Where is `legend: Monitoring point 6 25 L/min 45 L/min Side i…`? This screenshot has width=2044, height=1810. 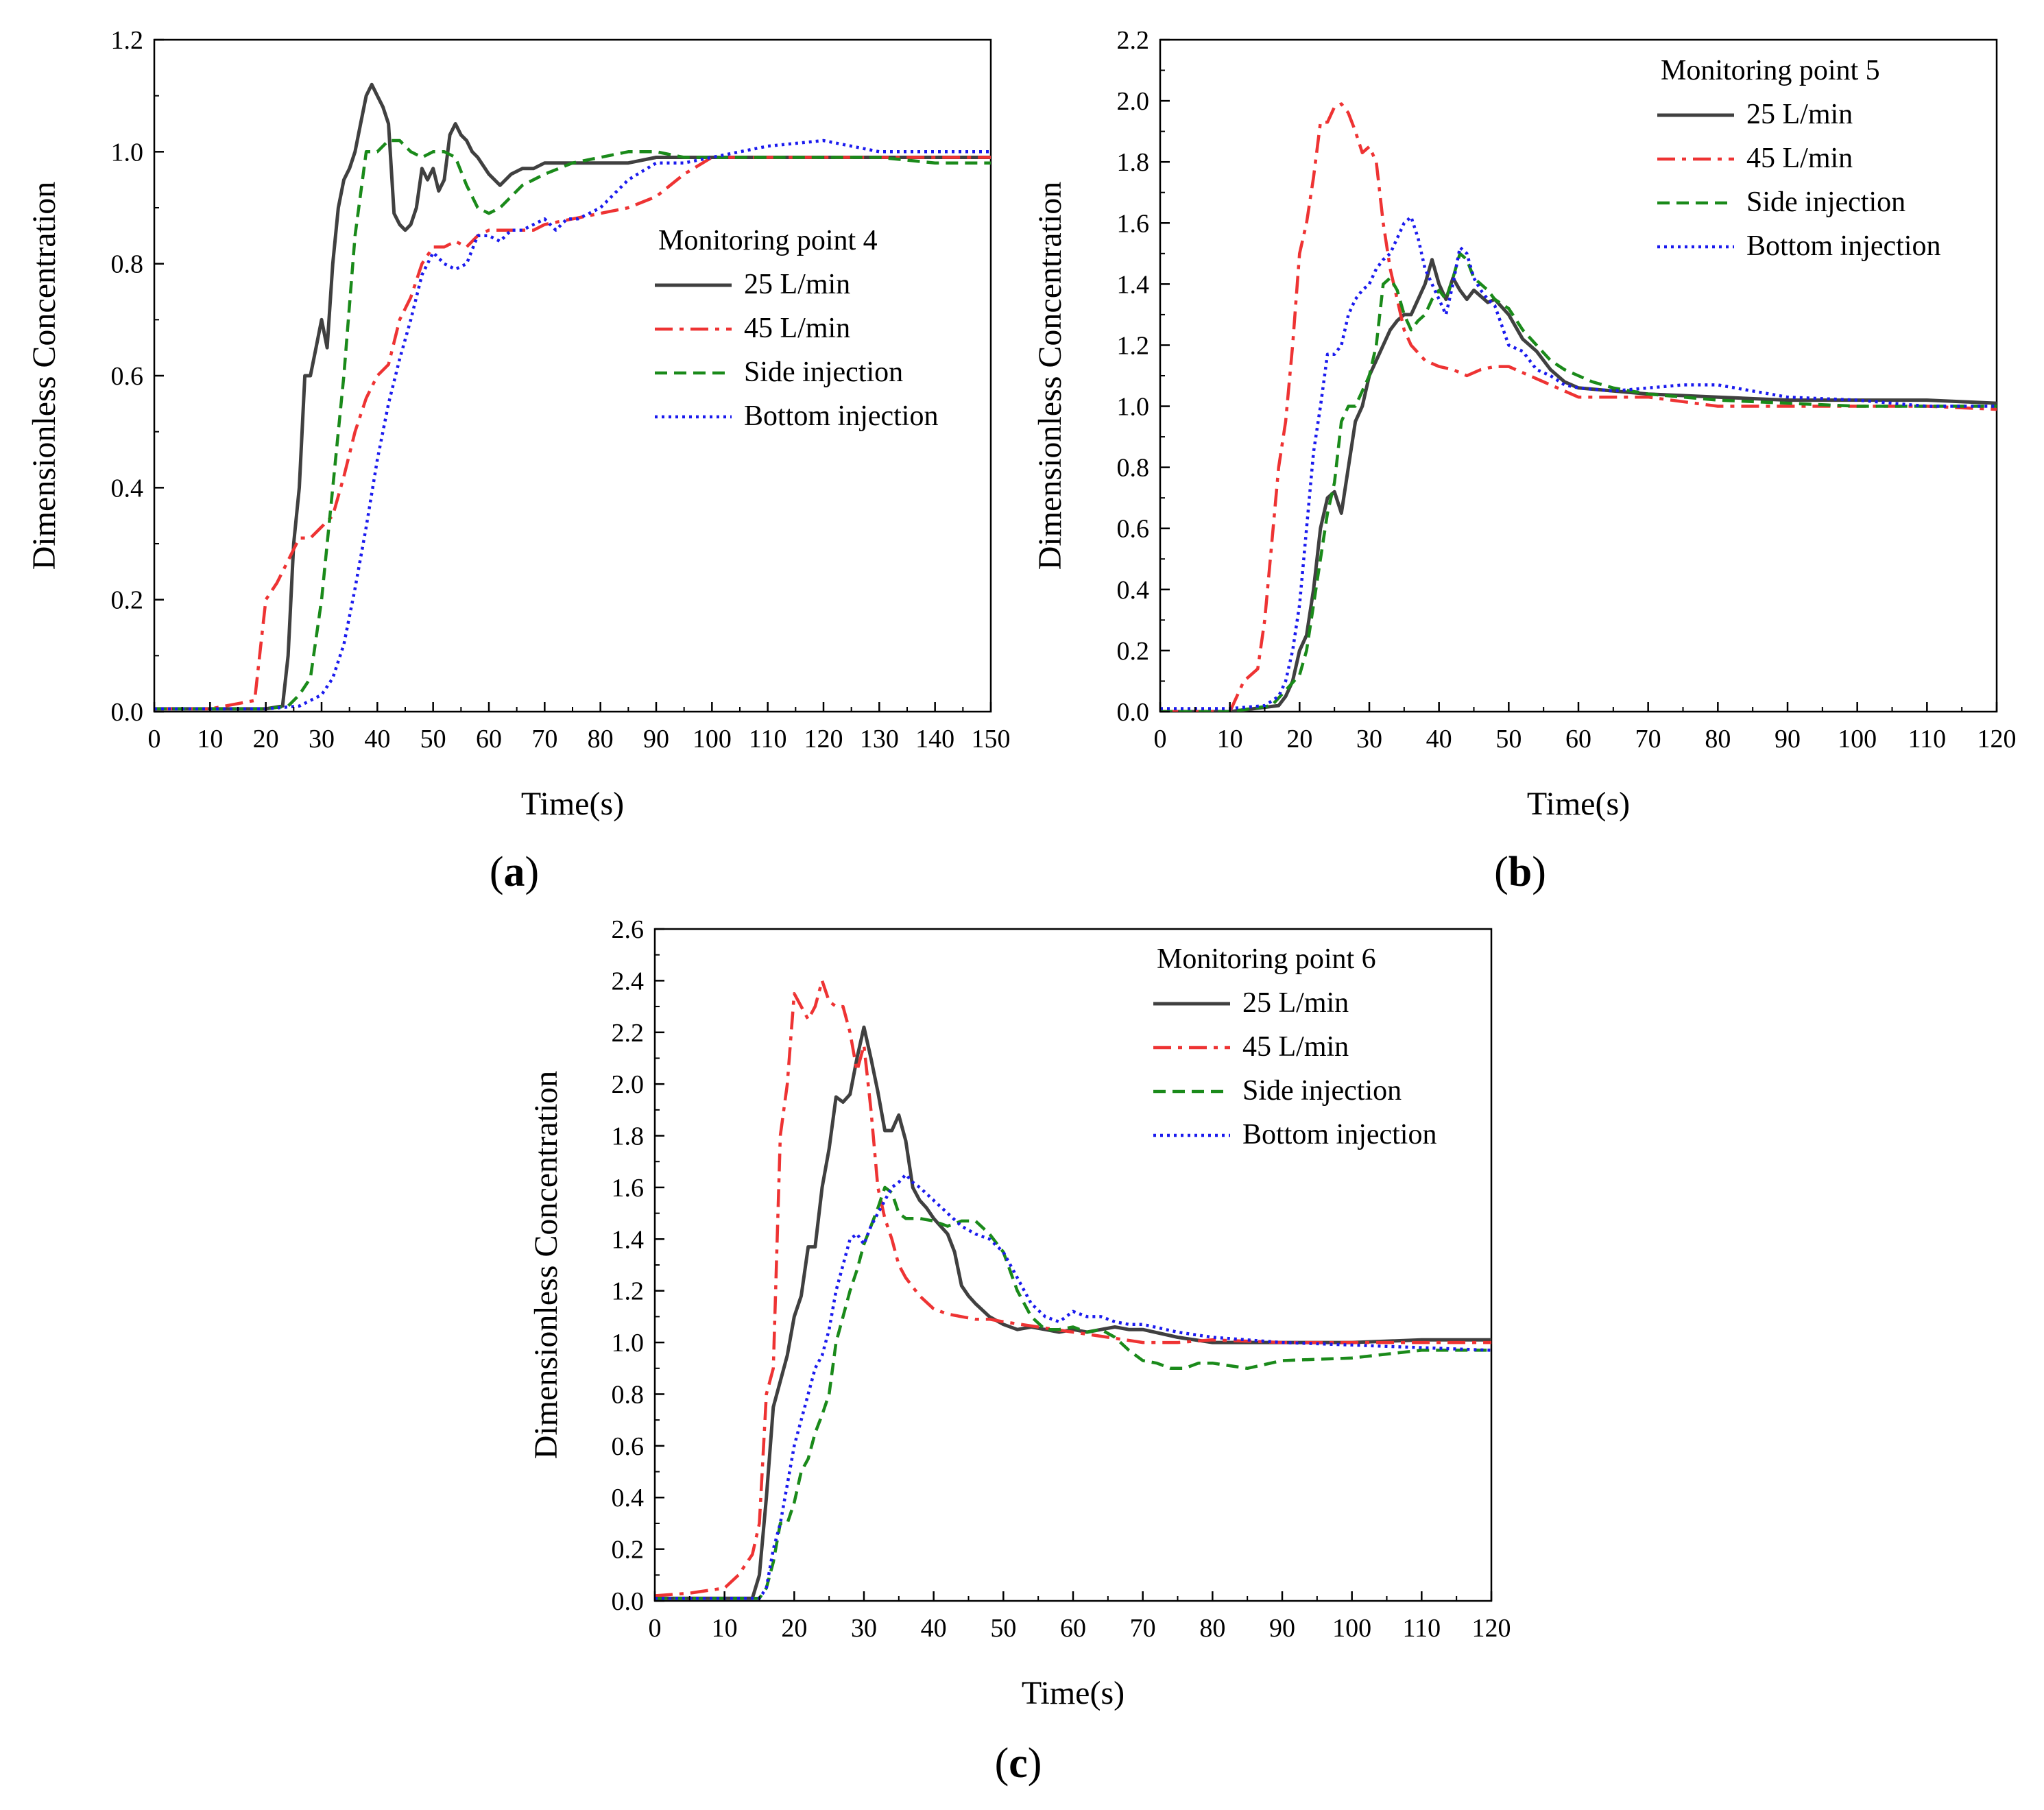
legend: Monitoring point 6 25 L/min 45 L/min Side i… is located at coordinates (1294, 1046).